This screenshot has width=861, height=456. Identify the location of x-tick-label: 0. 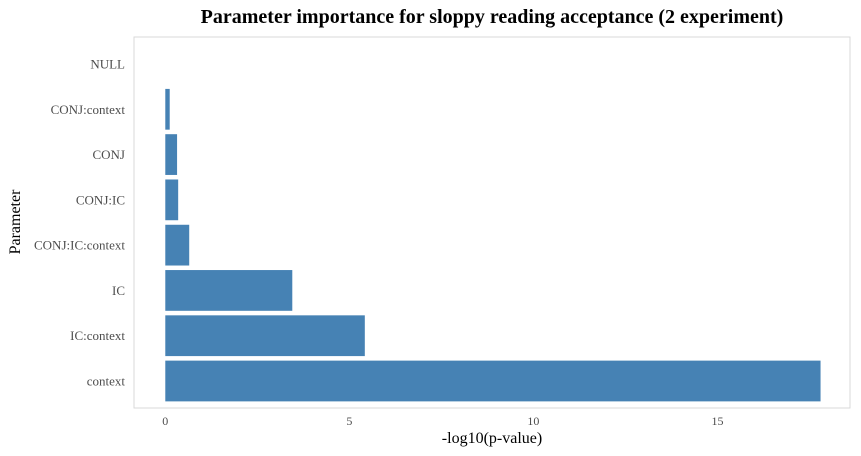
(165, 421).